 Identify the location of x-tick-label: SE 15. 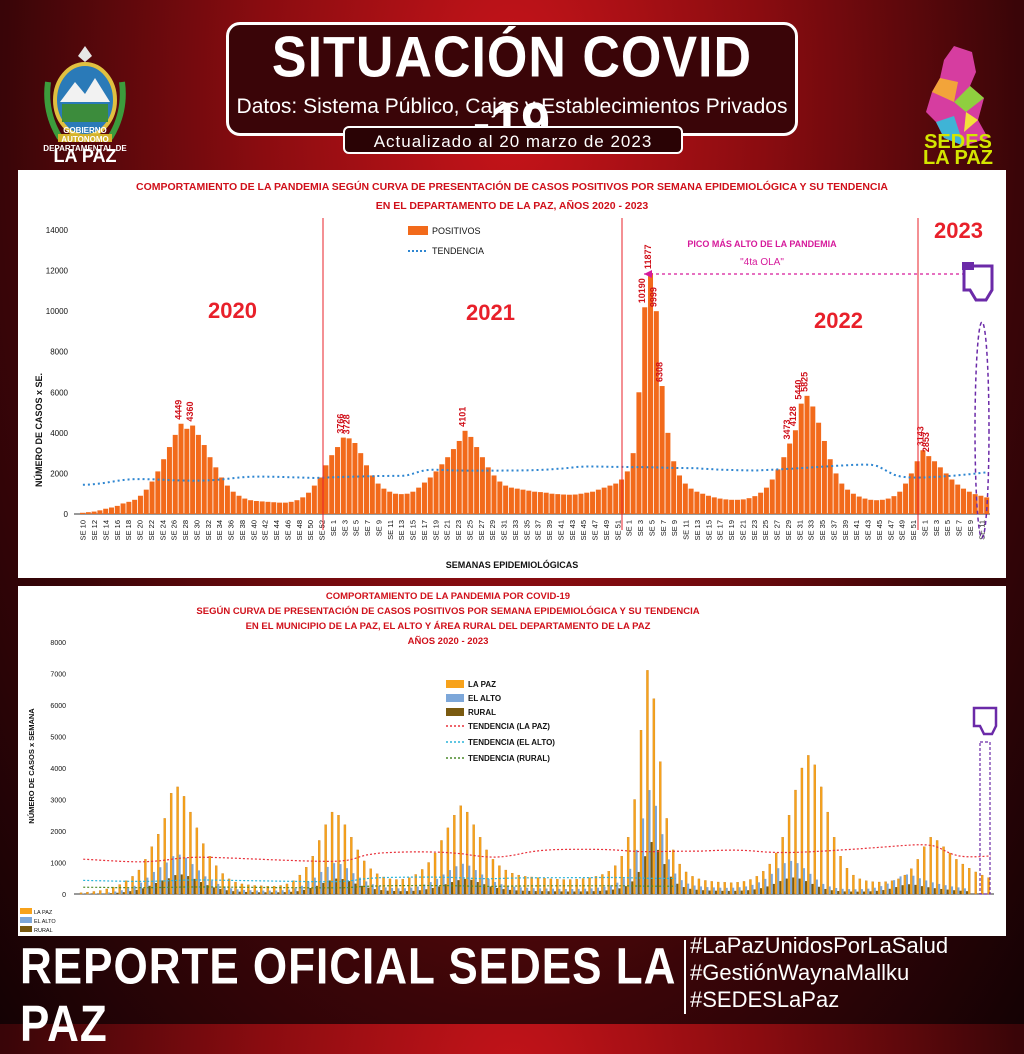
(413, 530).